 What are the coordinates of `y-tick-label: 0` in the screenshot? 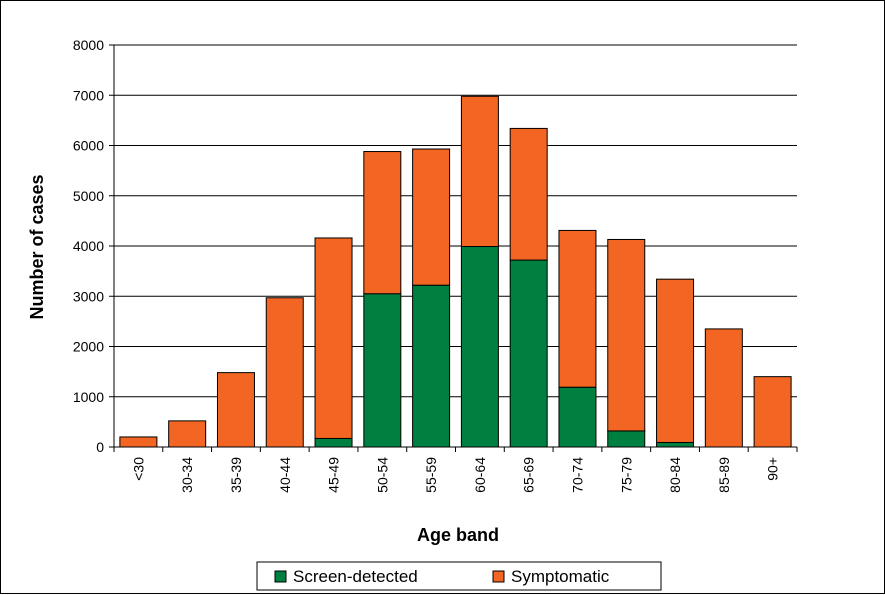 It's located at (100, 447).